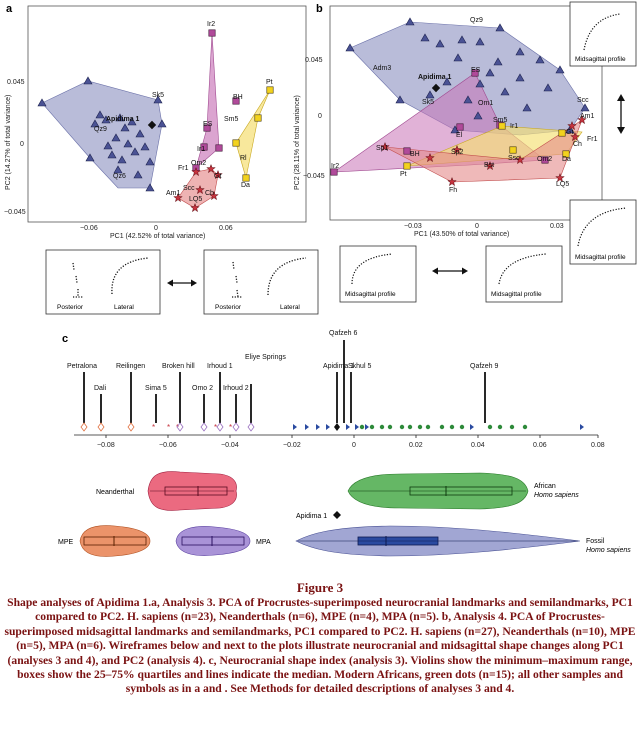 The height and width of the screenshot is (743, 640). I want to click on c-label-apidima1: Apidima 1, so click(338, 366).